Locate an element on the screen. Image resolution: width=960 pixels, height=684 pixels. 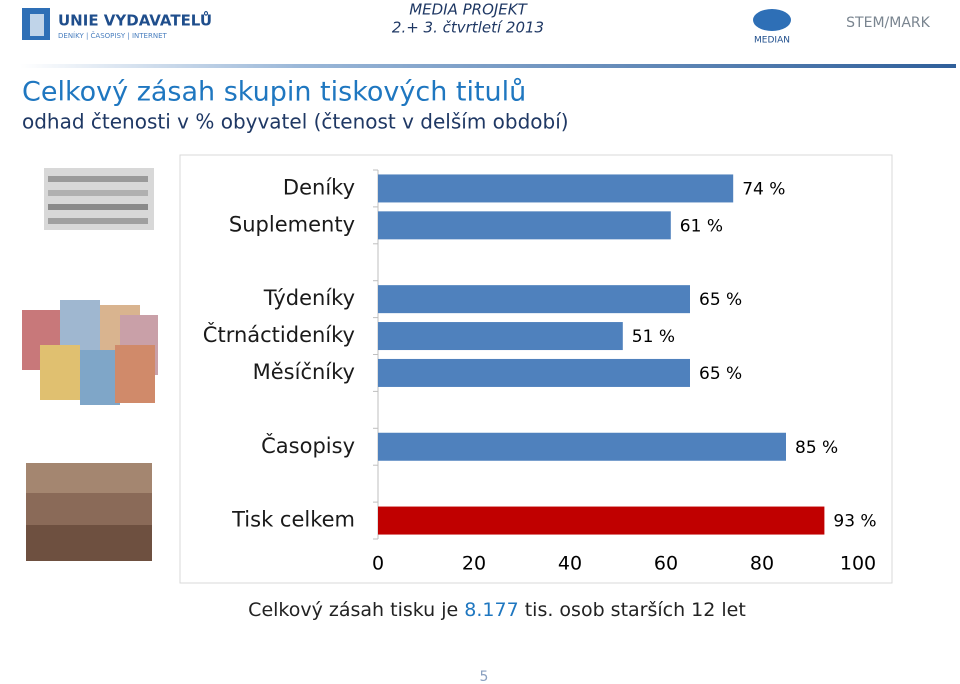
value-label: 85 % is located at coordinates (816, 448).